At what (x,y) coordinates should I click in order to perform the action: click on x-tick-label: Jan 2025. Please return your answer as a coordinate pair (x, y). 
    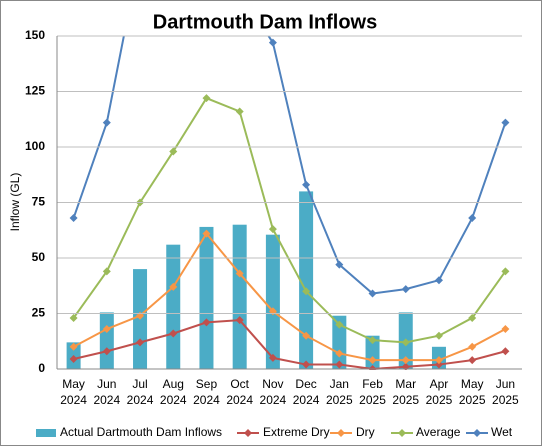
    Looking at the image, I should click on (339, 392).